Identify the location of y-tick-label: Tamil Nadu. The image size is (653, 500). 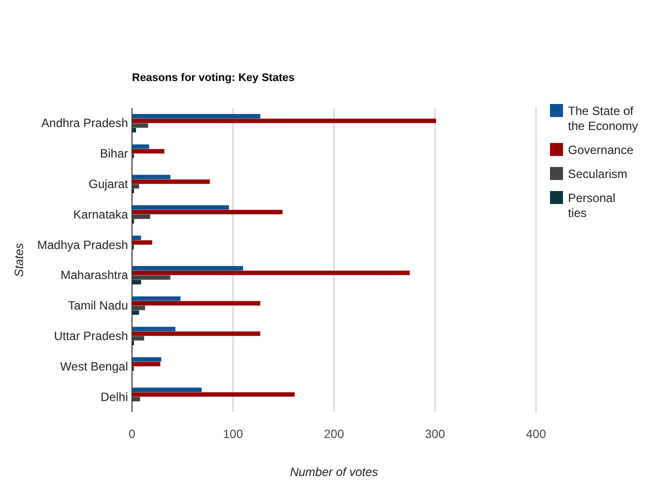
(98, 305).